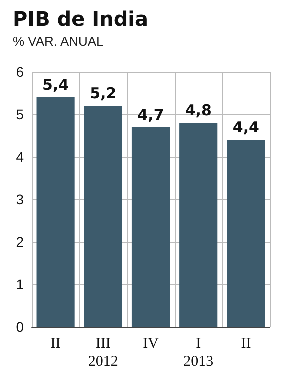 This screenshot has height=385, width=284. I want to click on data-label: 4,8, so click(198, 111).